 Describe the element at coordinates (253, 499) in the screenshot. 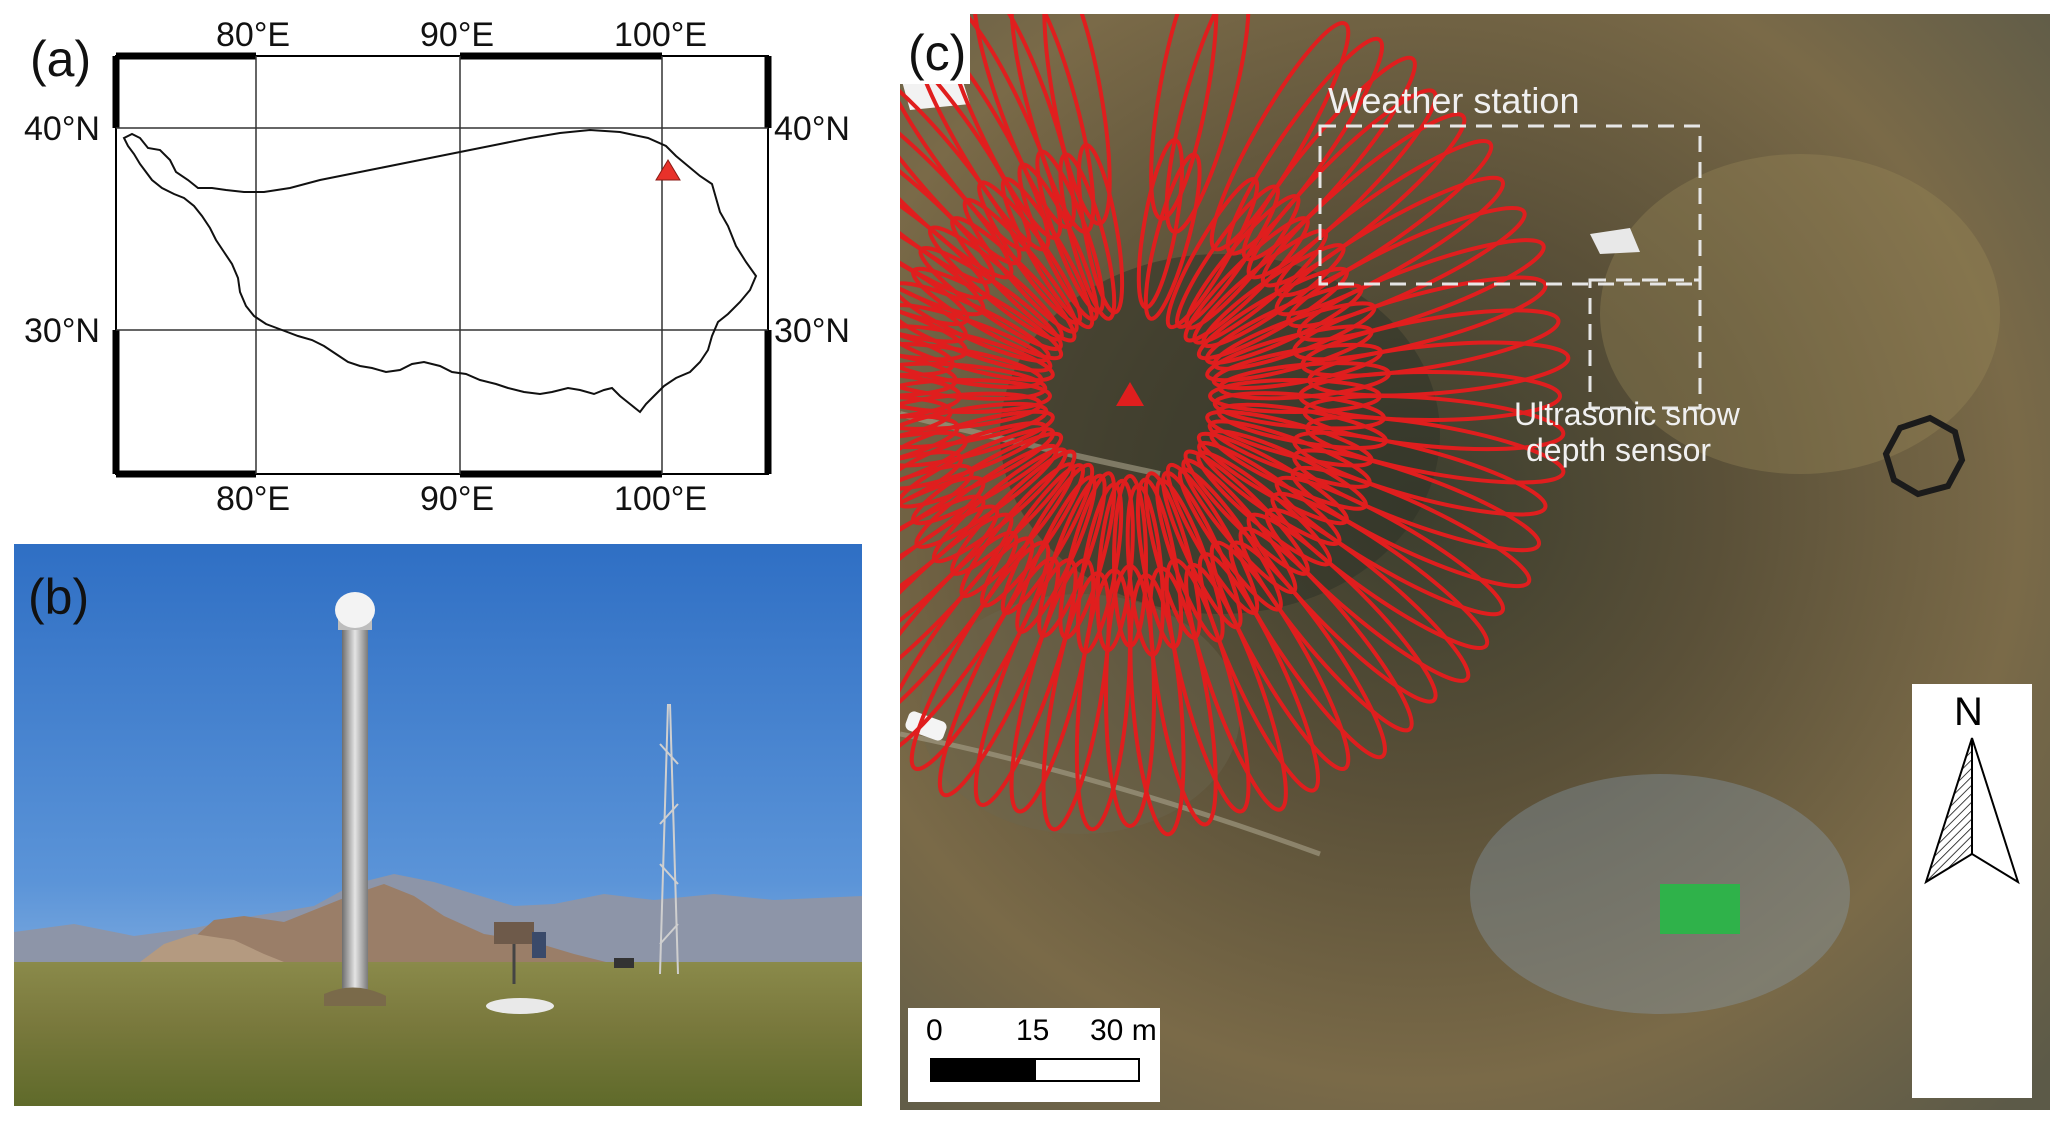

I see `lon-tick-bottom-80: 80°E` at that location.